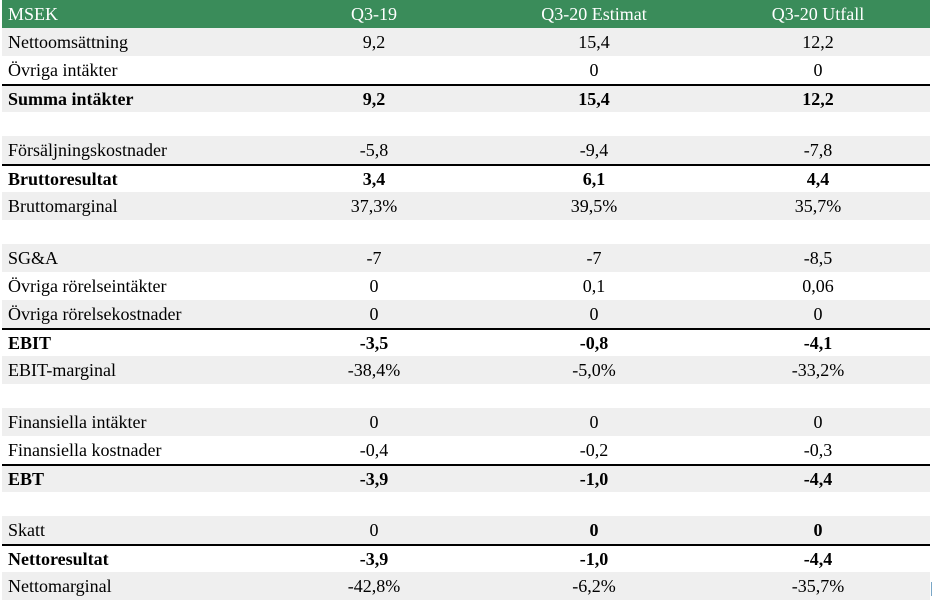 The height and width of the screenshot is (602, 936). I want to click on row-label: Övriga rörelseintäkter, so click(87, 285).